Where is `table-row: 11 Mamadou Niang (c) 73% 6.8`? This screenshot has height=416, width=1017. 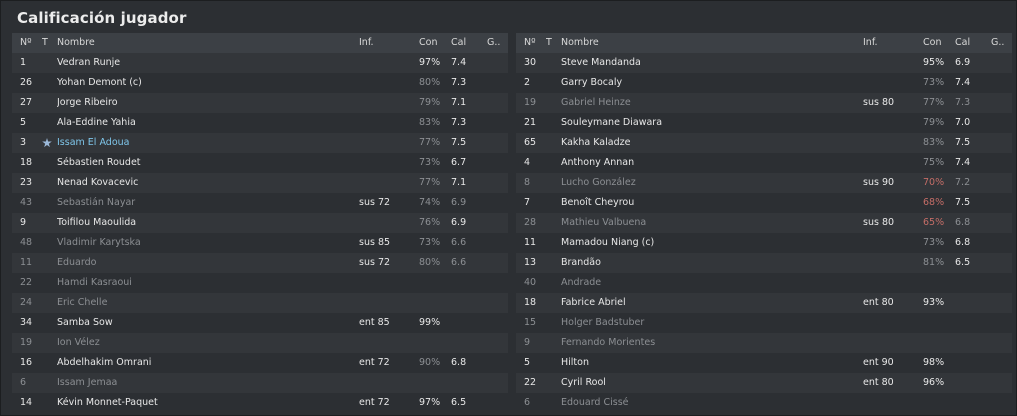
table-row: 11 Mamadou Niang (c) 73% 6.8 is located at coordinates (764, 243).